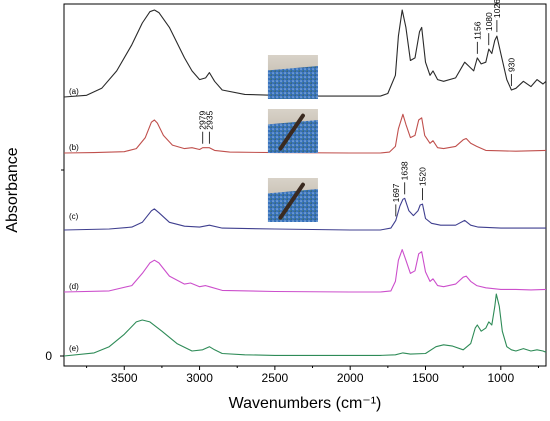  I want to click on peak-label-1520: 1520, so click(422, 176).